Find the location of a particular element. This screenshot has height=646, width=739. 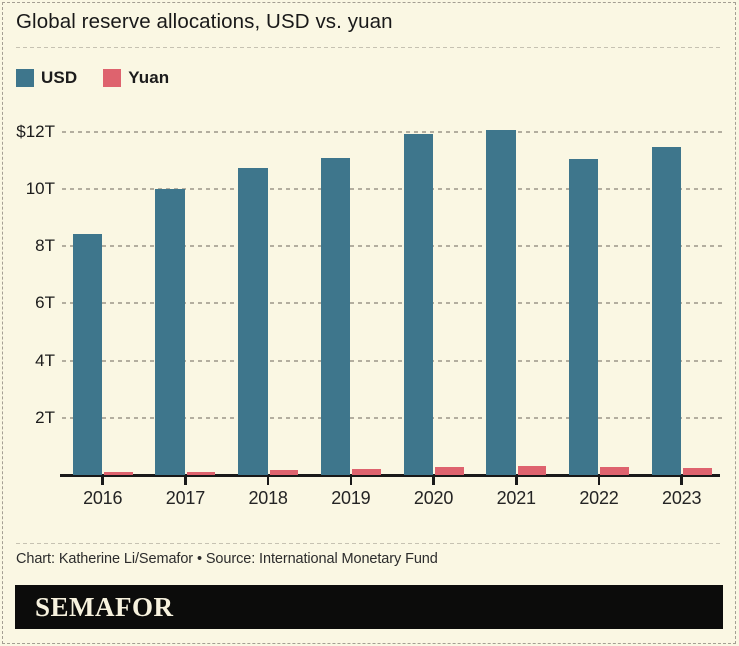

semafor-logo: SEMAFOR is located at coordinates (104, 606).